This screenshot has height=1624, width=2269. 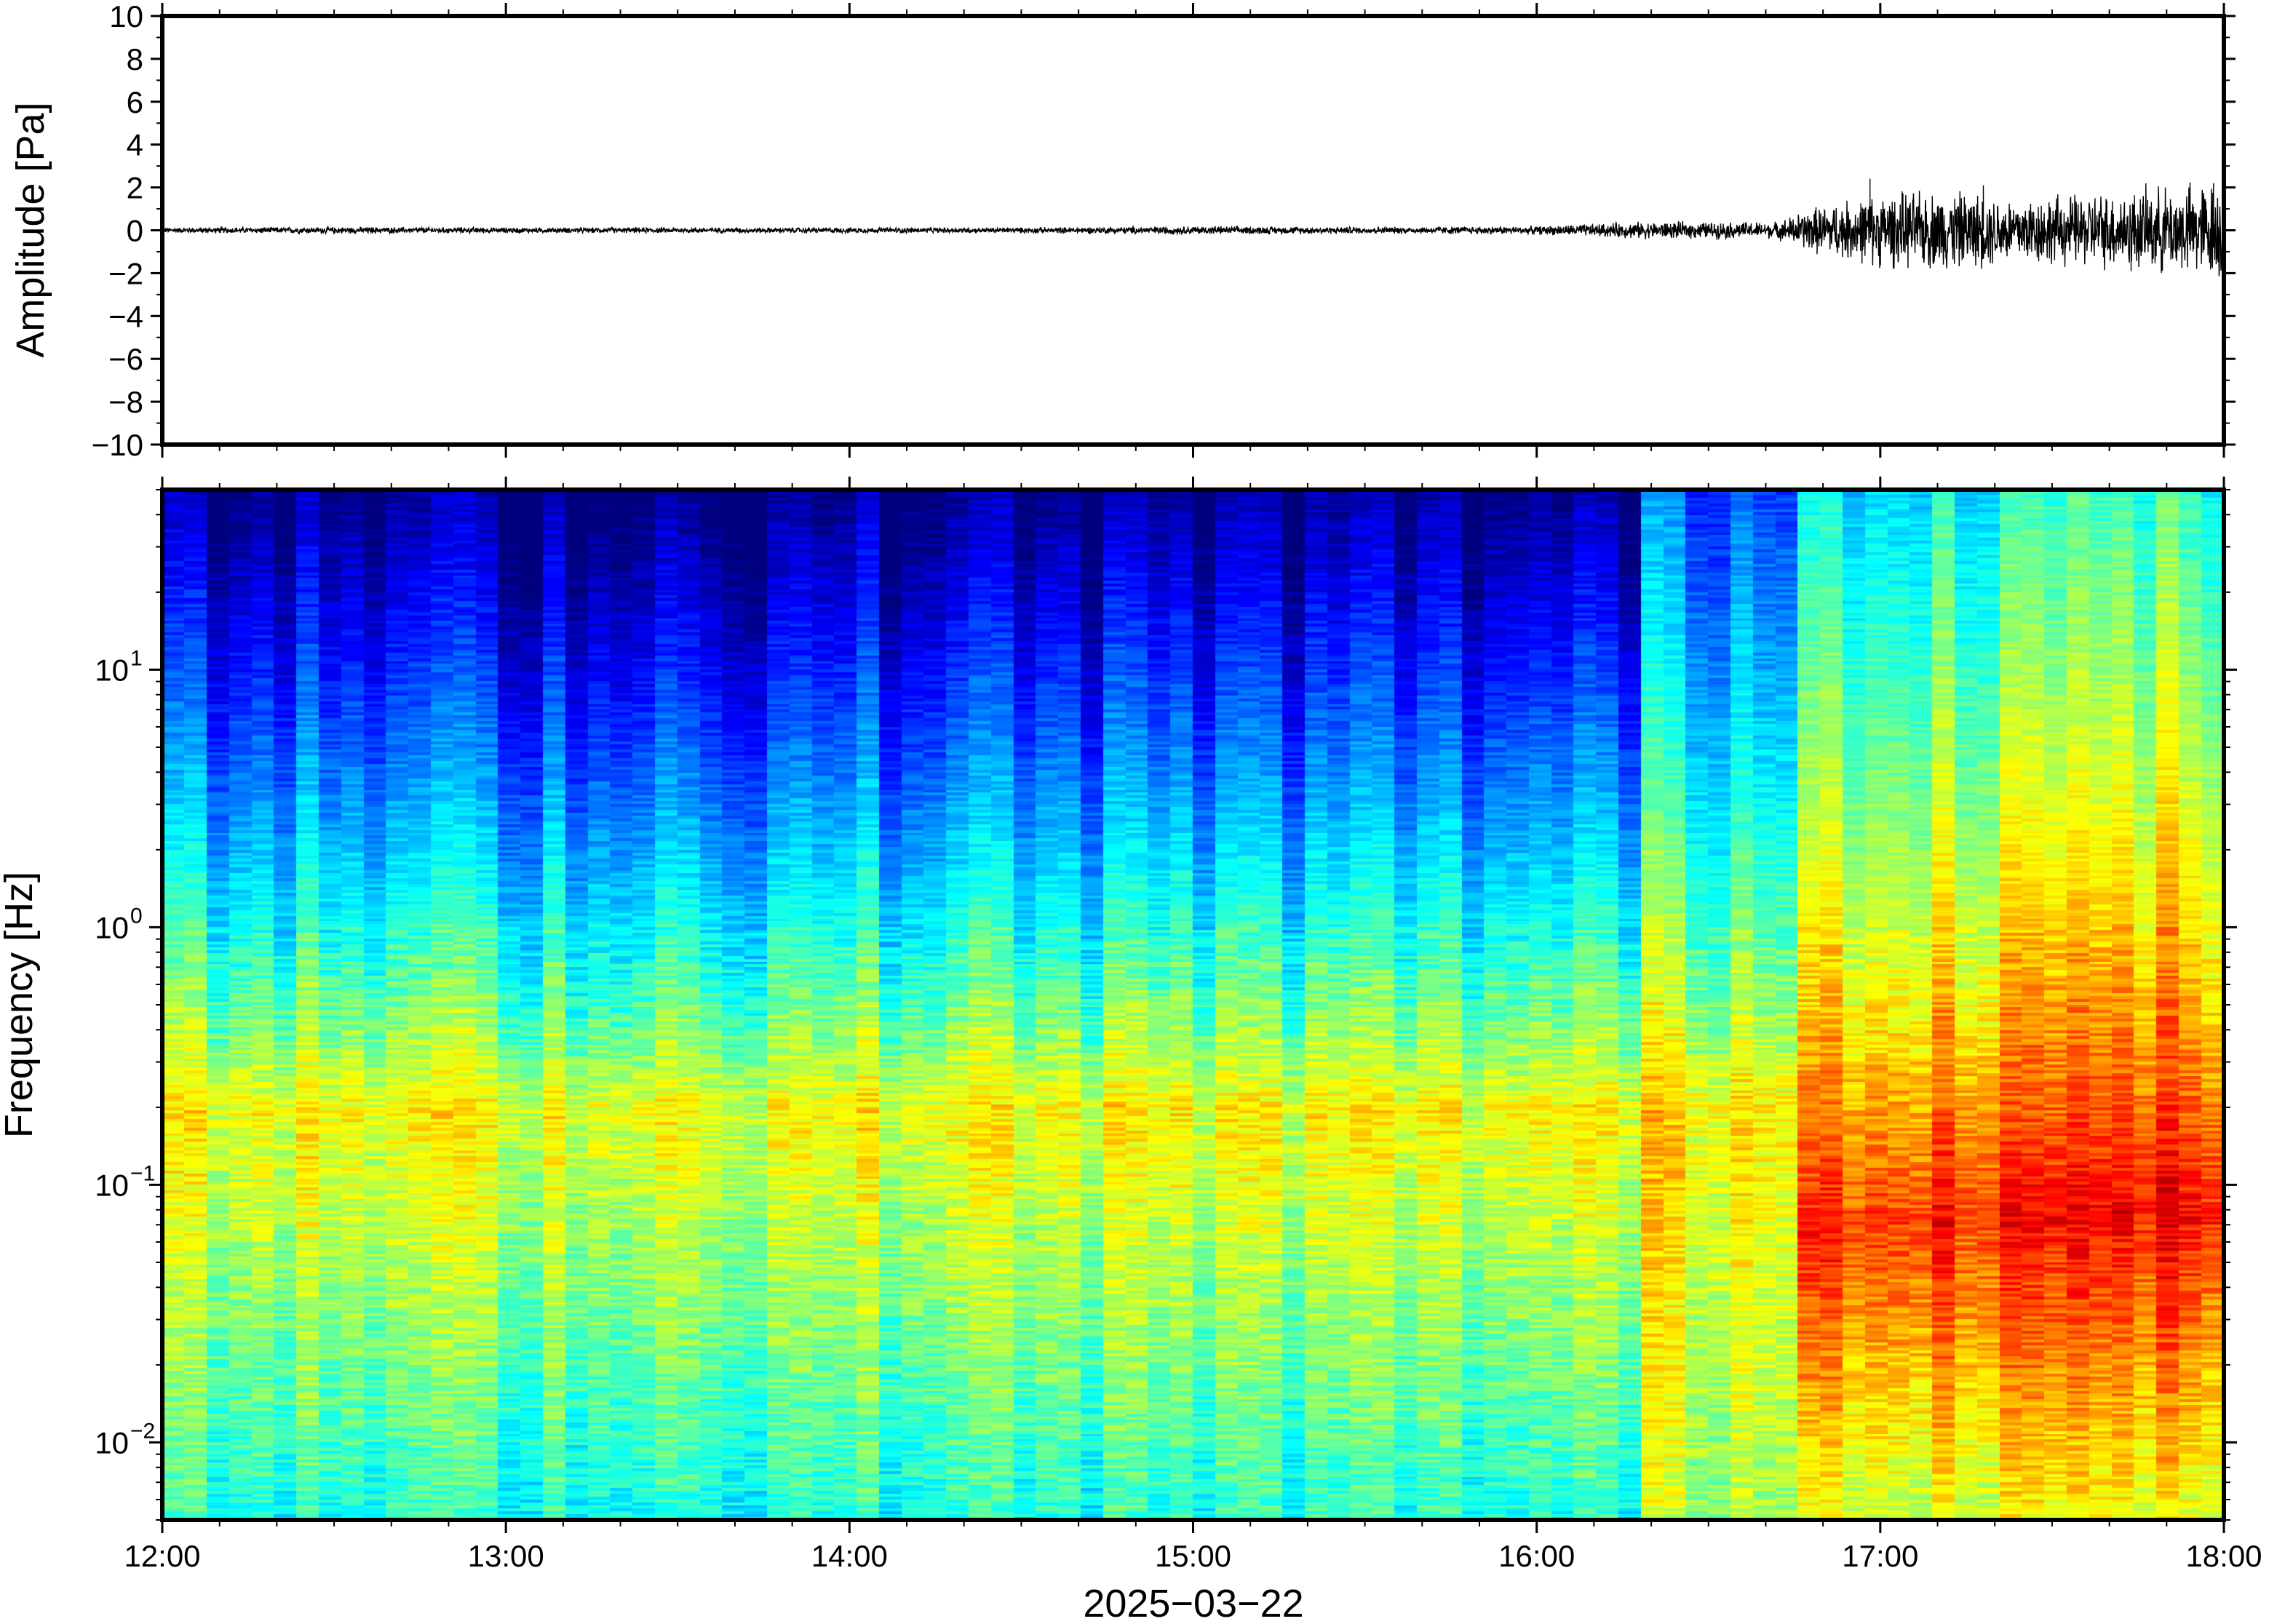 What do you see at coordinates (142, 1173) in the screenshot?
I see `frequency-y-tick-exponent: −1` at bounding box center [142, 1173].